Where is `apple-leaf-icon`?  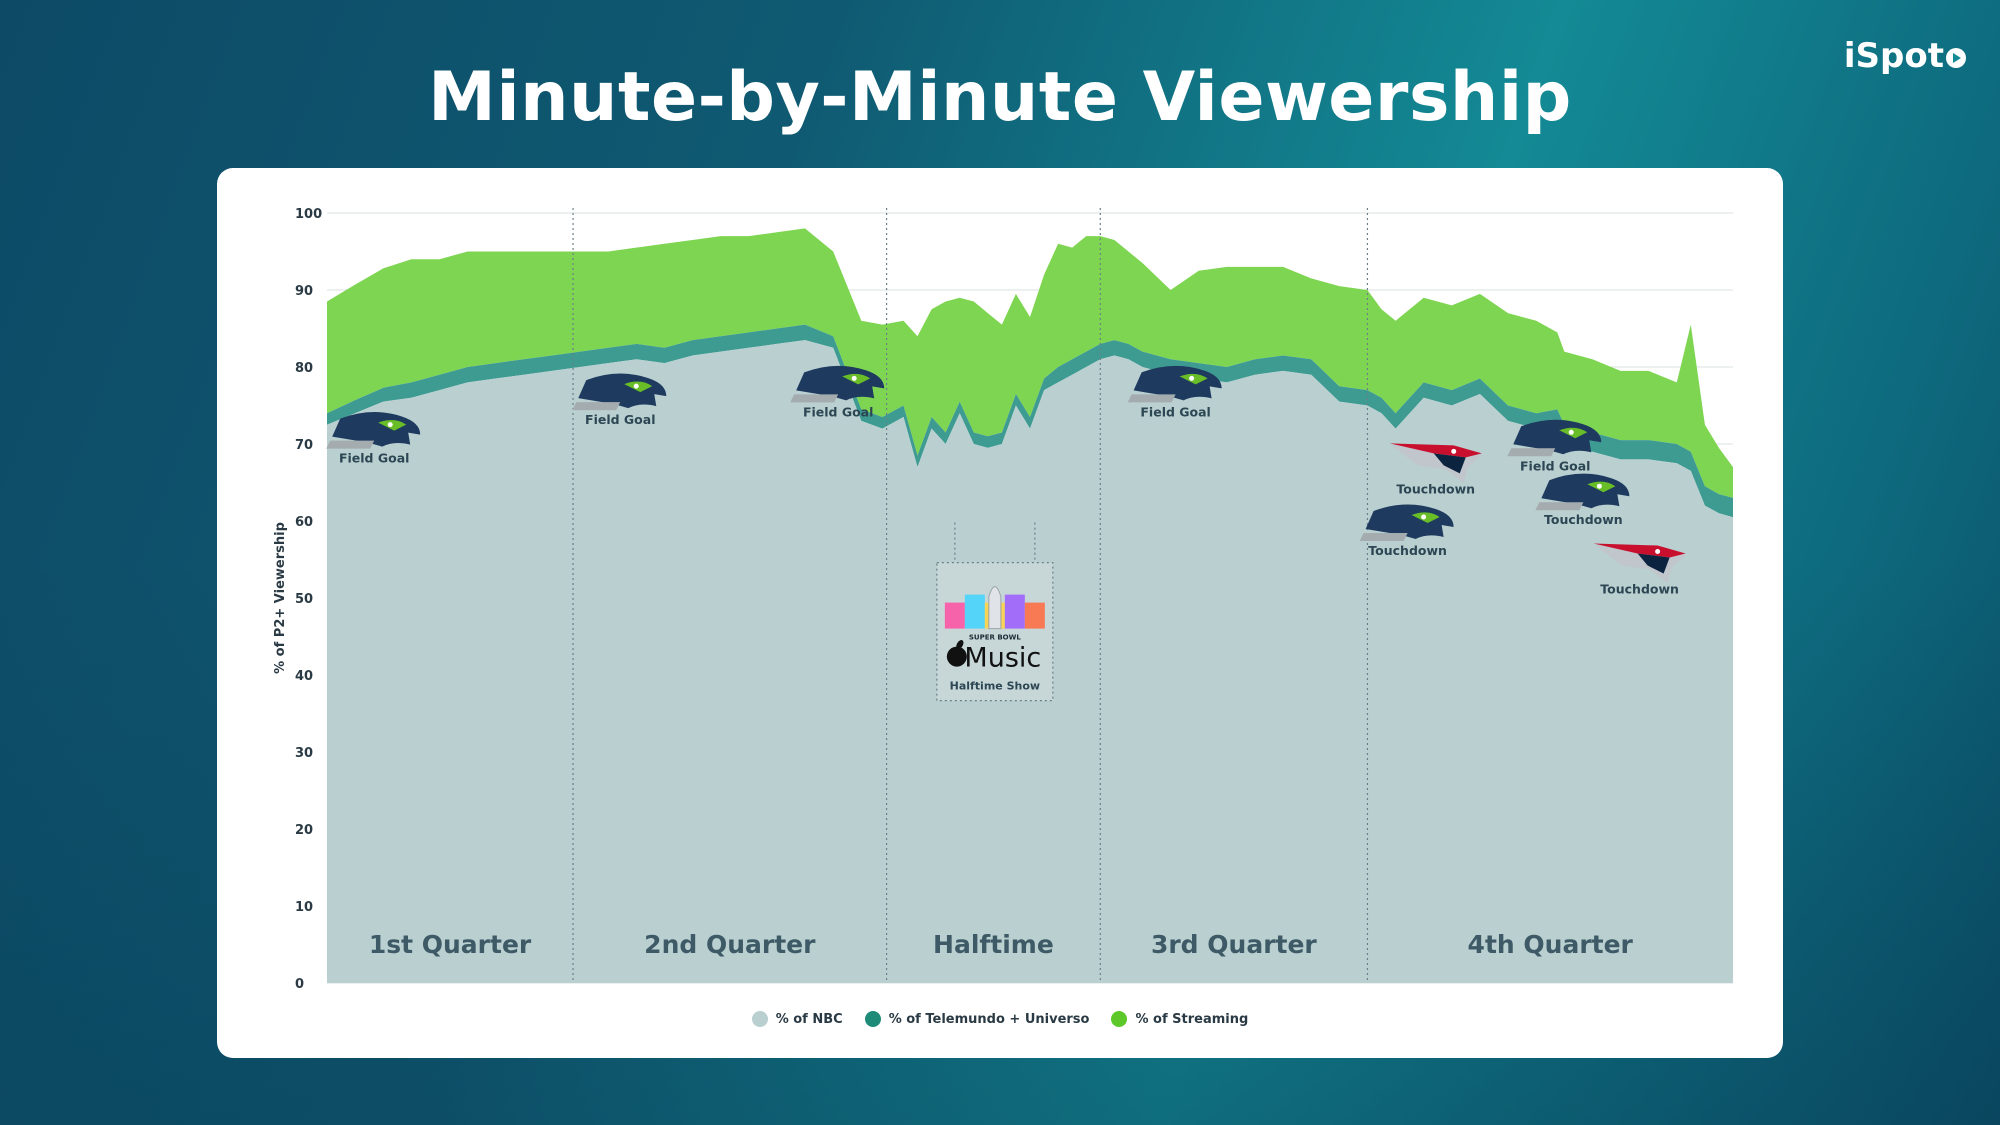
apple-leaf-icon is located at coordinates (960, 645).